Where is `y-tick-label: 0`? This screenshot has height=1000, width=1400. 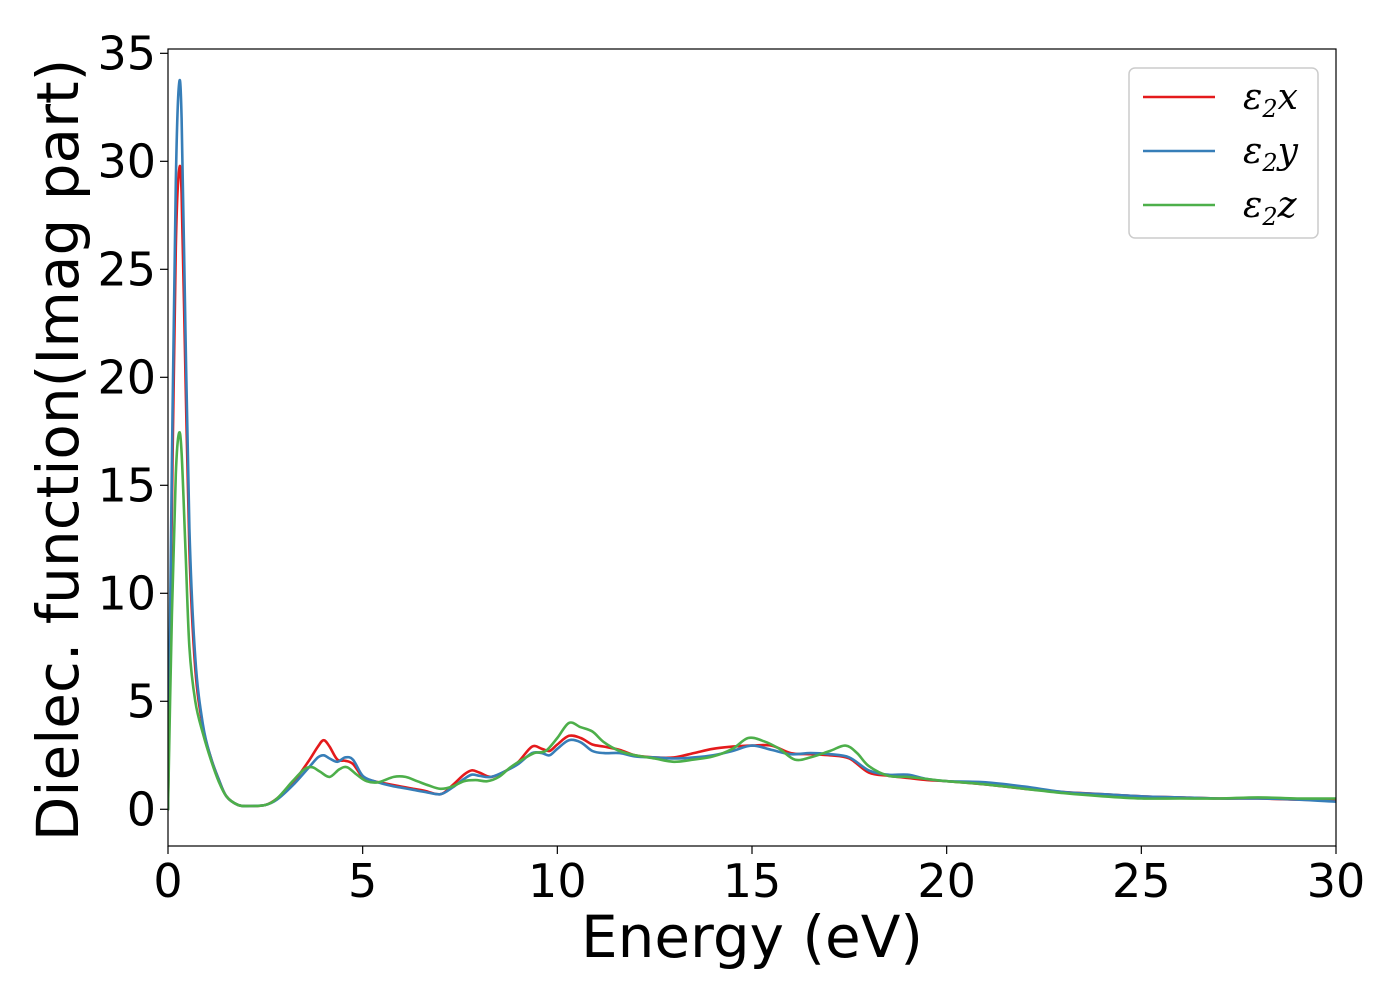
y-tick-label: 0 is located at coordinates (141, 809).